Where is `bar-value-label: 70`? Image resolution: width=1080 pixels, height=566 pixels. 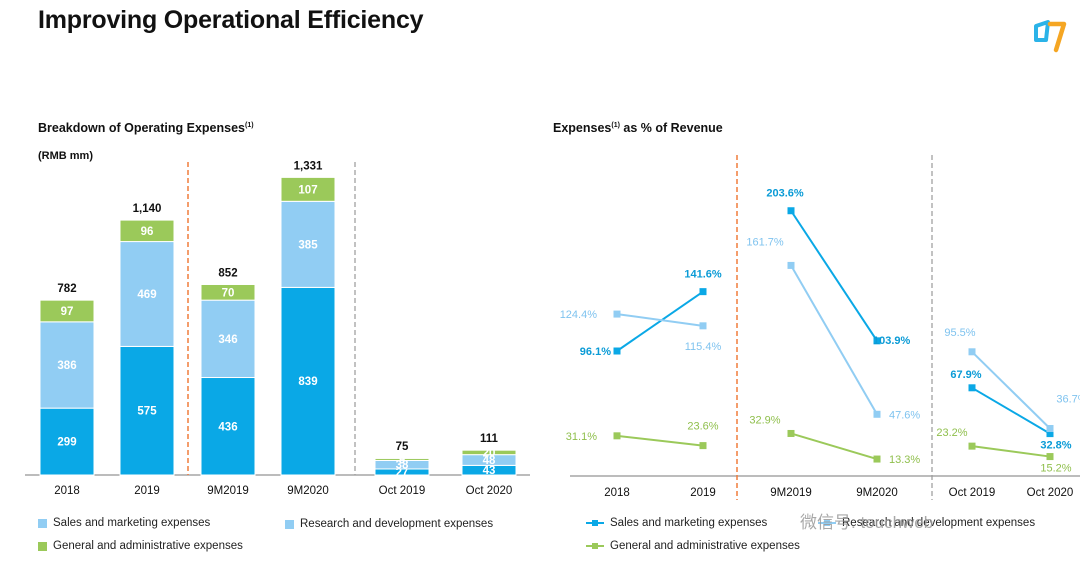
bar-value-label: 70 is located at coordinates (228, 293).